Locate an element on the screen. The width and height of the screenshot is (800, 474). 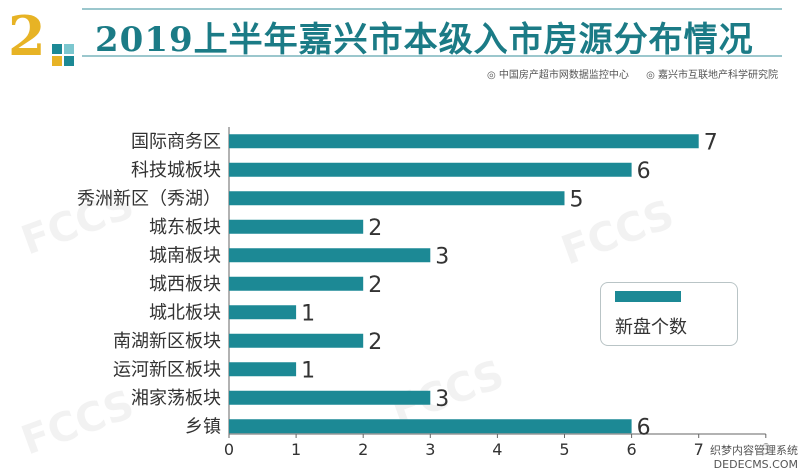
x-tick-label: 5 is located at coordinates (564, 449).